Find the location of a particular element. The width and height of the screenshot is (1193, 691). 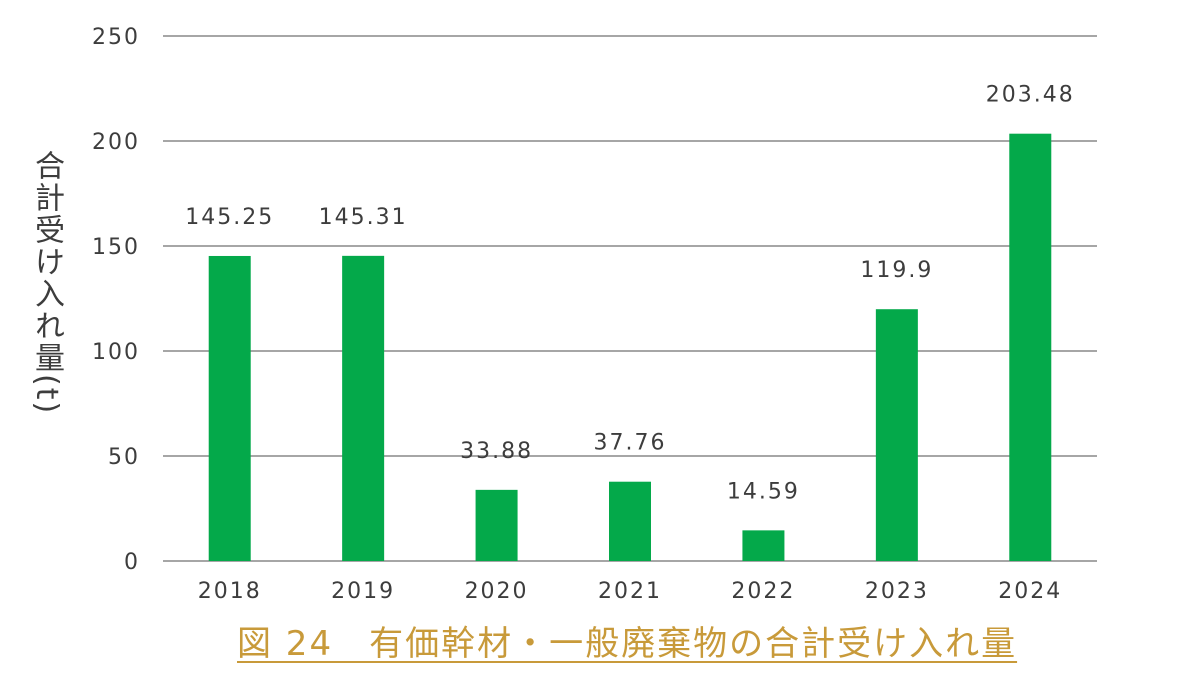

y-tick-label: 0 is located at coordinates (132, 562).